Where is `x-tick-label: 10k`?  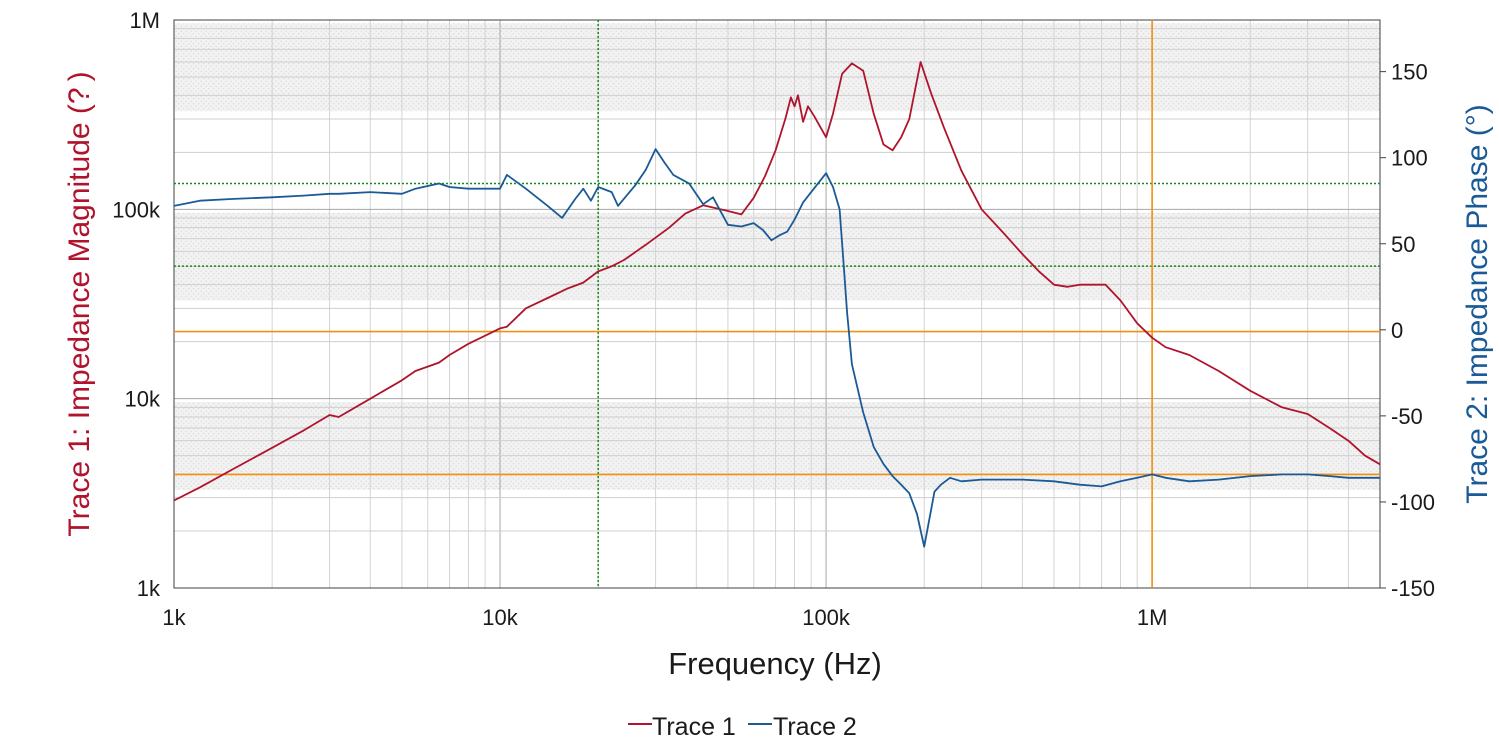
x-tick-label: 10k is located at coordinates (500, 617).